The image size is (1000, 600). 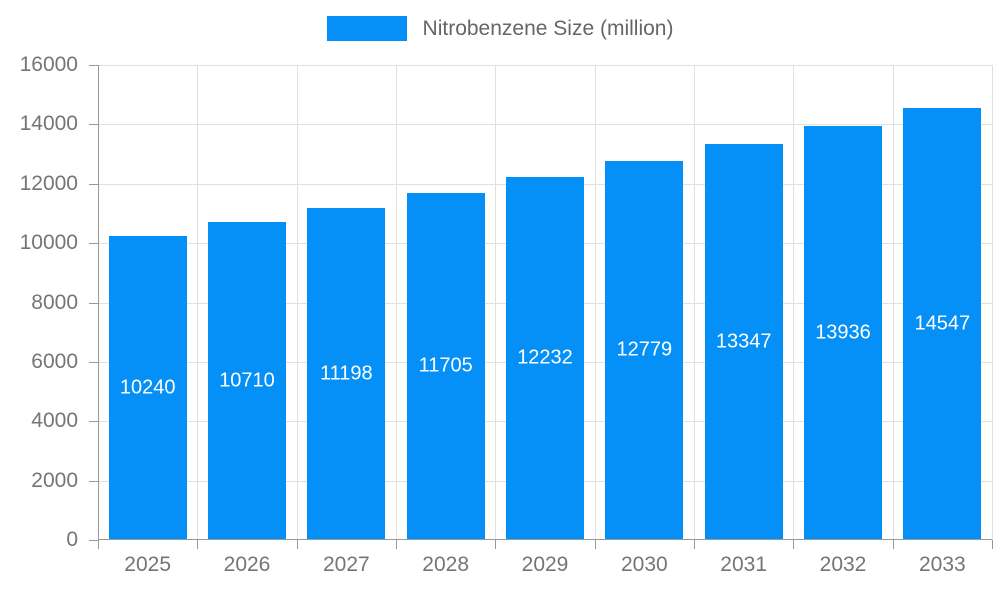 I want to click on bar-value-label: 10240, so click(x=147, y=387).